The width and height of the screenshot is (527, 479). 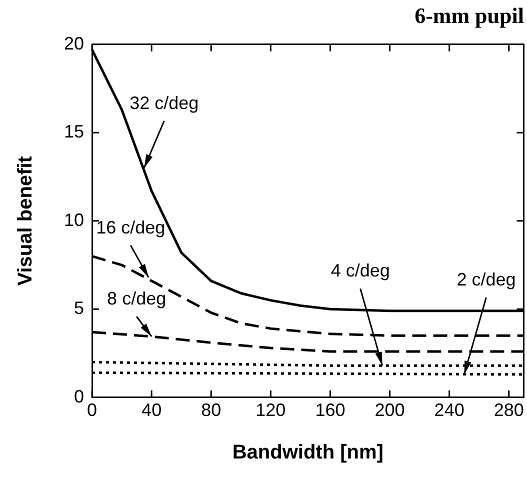 I want to click on x-tick-label: 80, so click(x=211, y=410).